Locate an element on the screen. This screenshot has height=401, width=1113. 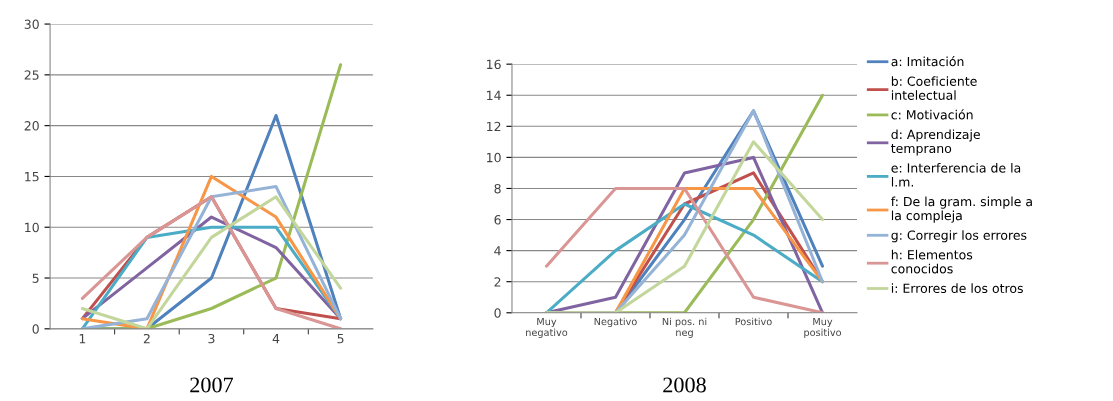
y-tick-label: 6 is located at coordinates (497, 220).